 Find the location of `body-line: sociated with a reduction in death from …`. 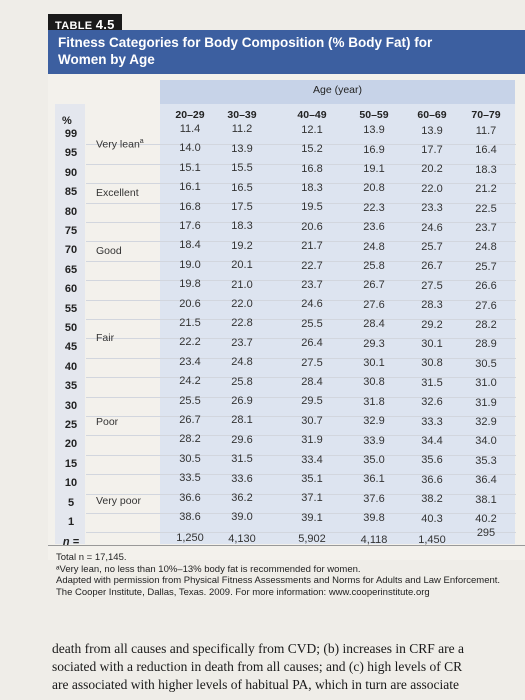

body-line: sociated with a reduction in death from … is located at coordinates (257, 666).